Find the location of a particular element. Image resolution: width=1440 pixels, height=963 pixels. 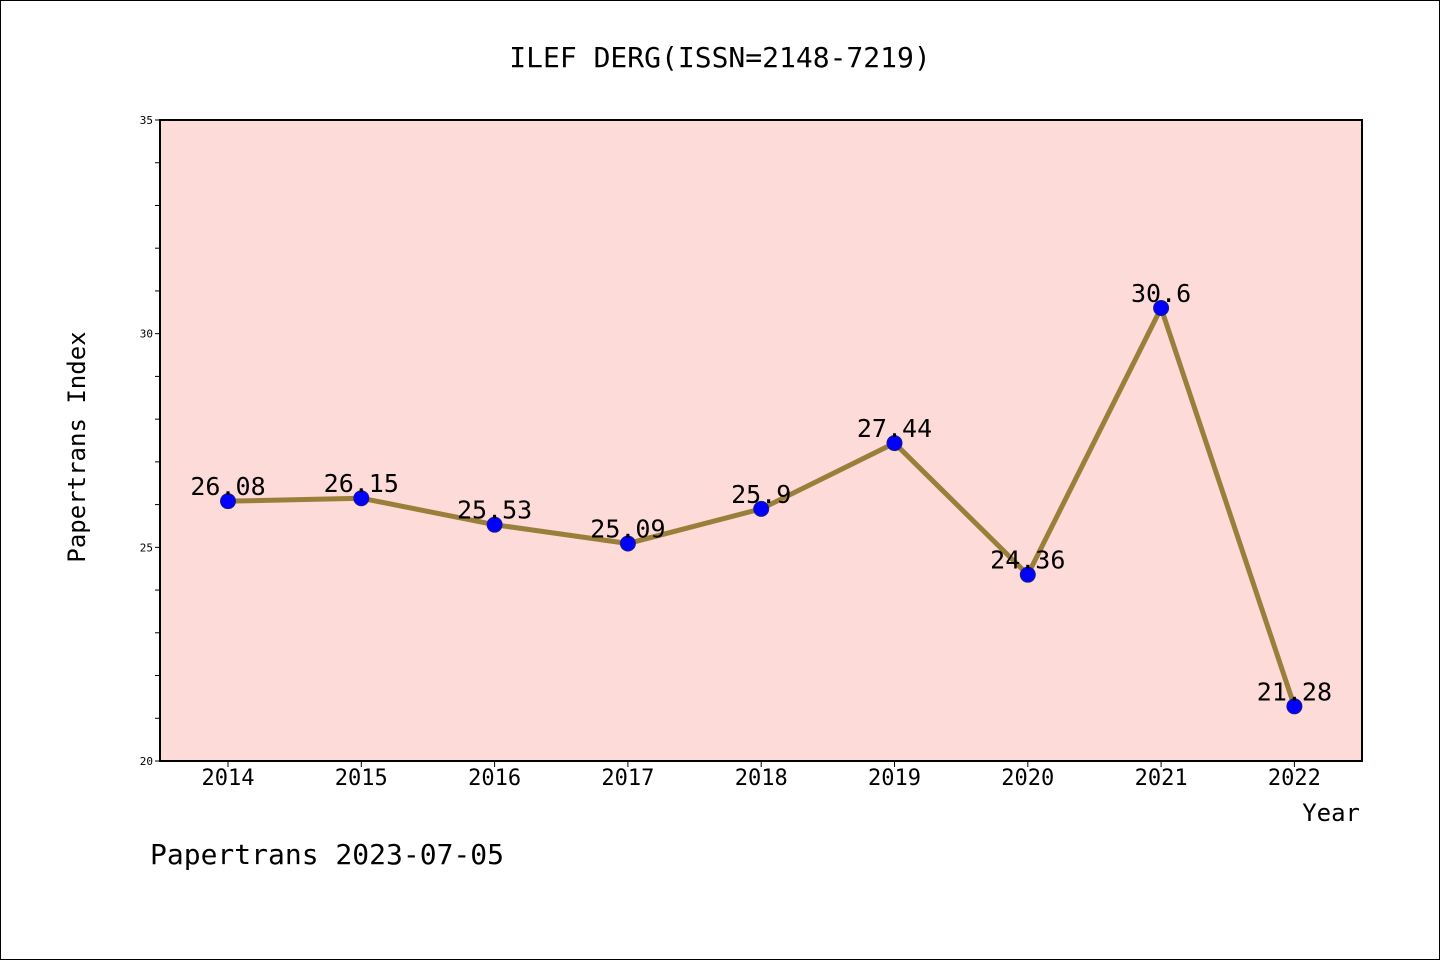

footer-date: Papertrans 2023-07-05 is located at coordinates (327, 854).